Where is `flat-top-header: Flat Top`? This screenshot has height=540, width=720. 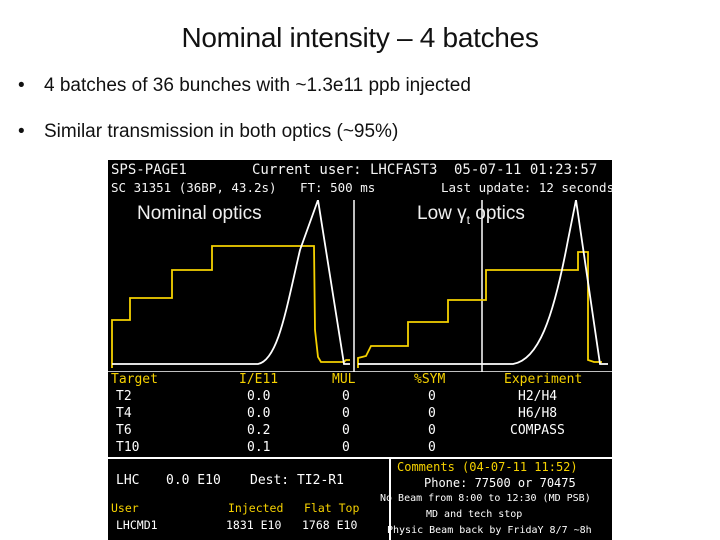 flat-top-header: Flat Top is located at coordinates (332, 508).